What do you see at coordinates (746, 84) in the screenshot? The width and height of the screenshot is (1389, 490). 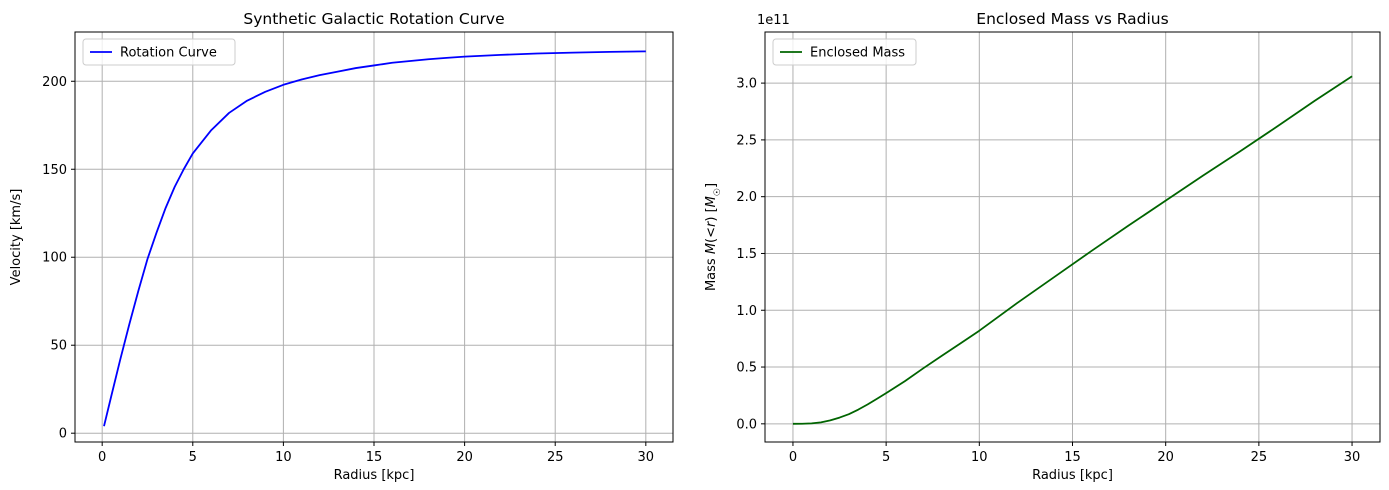 I see `y-tick-label: 3.0` at bounding box center [746, 84].